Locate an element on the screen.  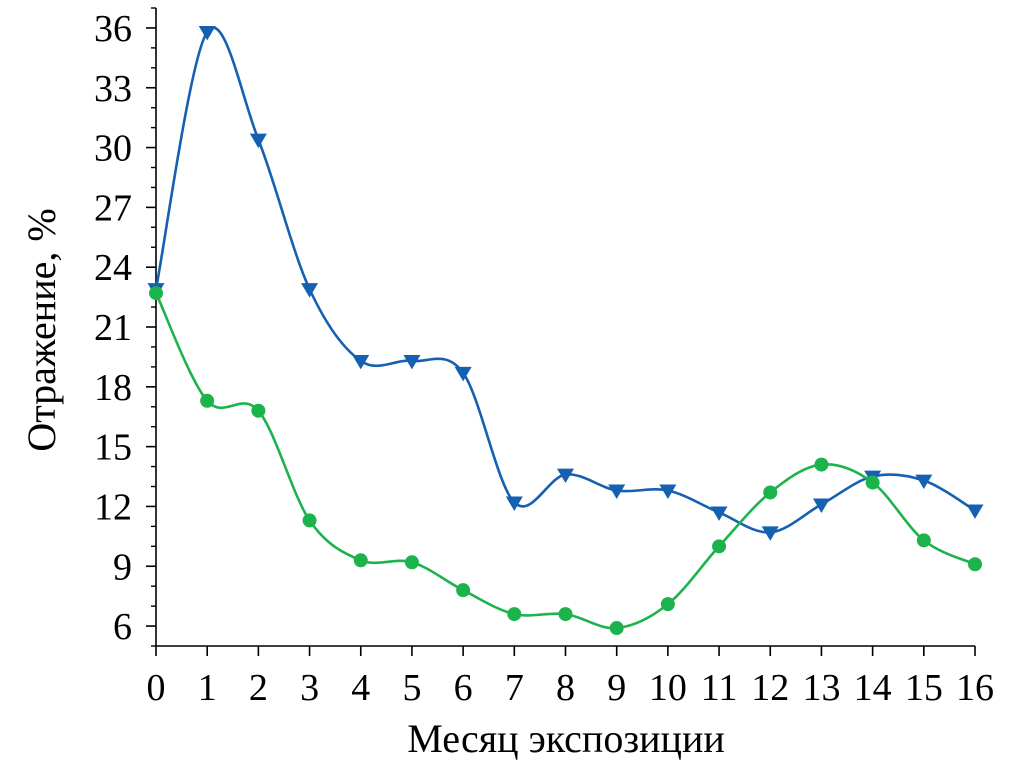
x-tick-label: 10 is located at coordinates (668, 688).